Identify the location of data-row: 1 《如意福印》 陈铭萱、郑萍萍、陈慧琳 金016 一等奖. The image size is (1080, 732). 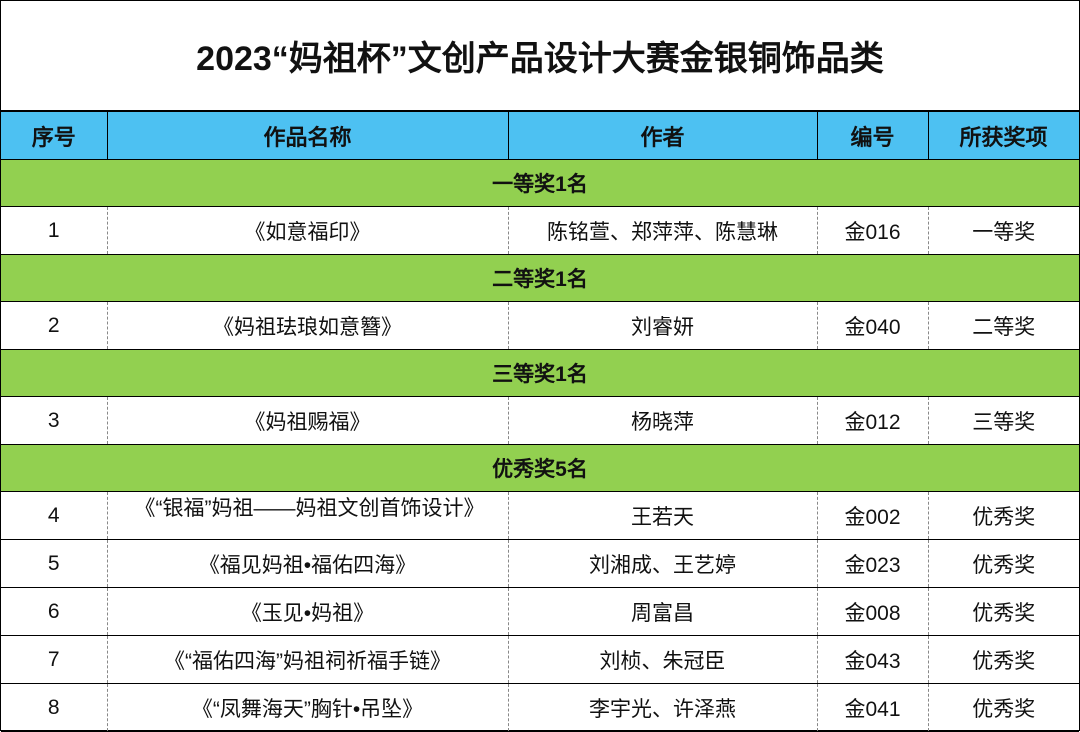
(540, 230).